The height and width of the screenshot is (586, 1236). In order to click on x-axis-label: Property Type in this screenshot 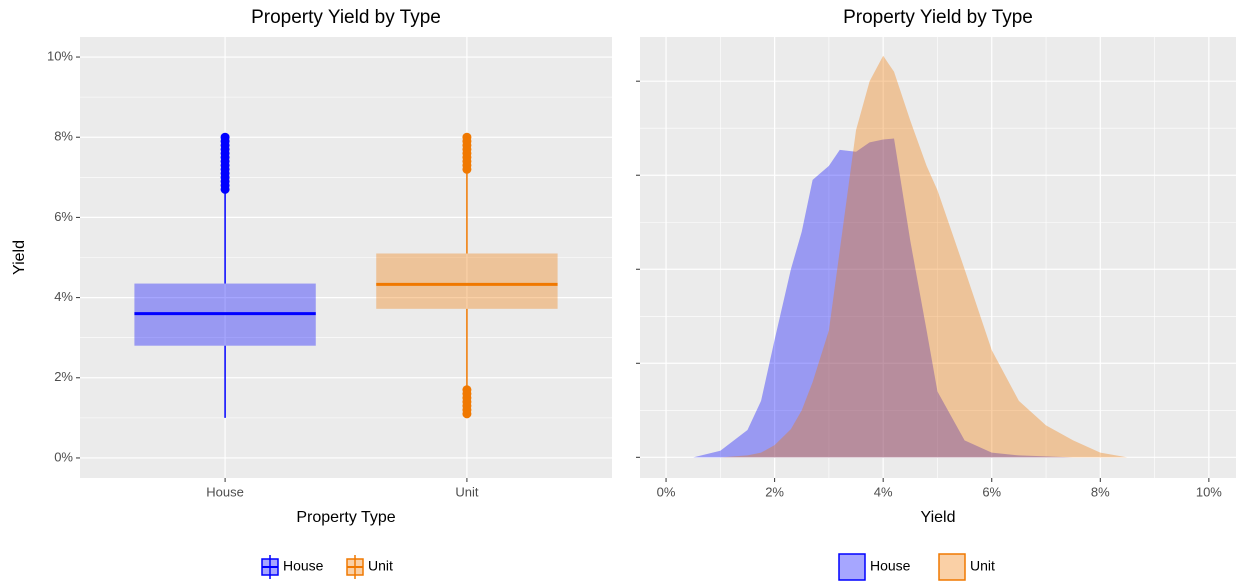, I will do `click(345, 517)`.